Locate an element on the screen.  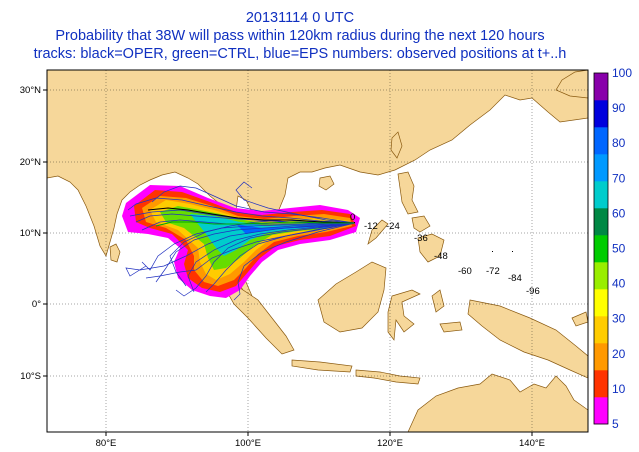
colorbar-label-30: 30 is located at coordinates (619, 319).